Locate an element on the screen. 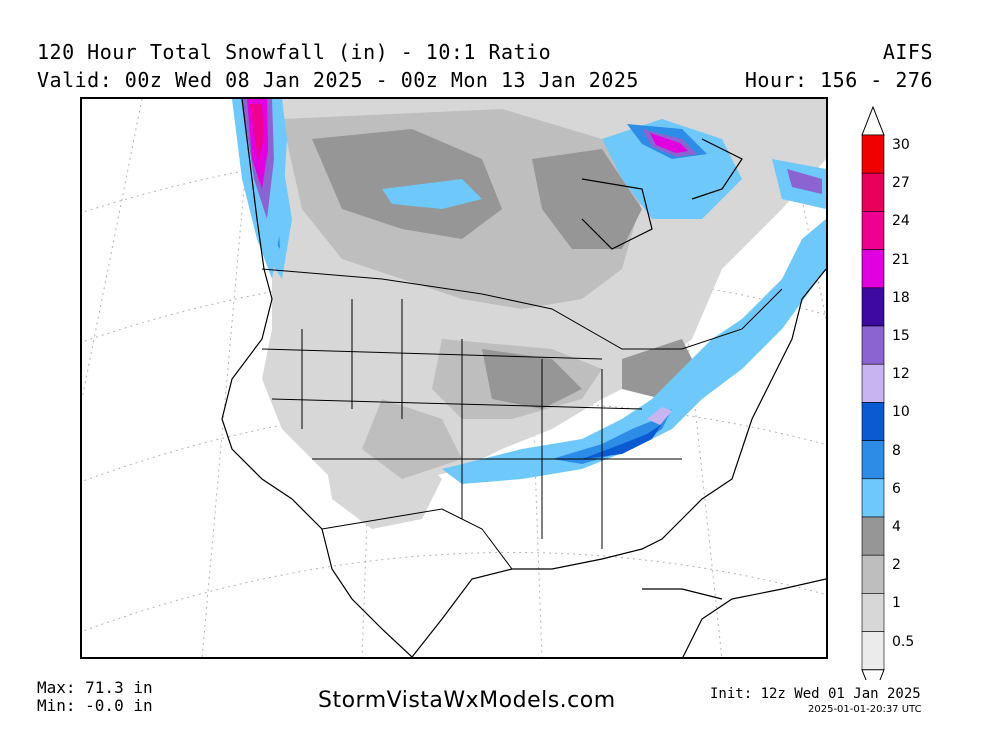 The height and width of the screenshot is (750, 1000). scale-top-arrow is located at coordinates (873, 120).